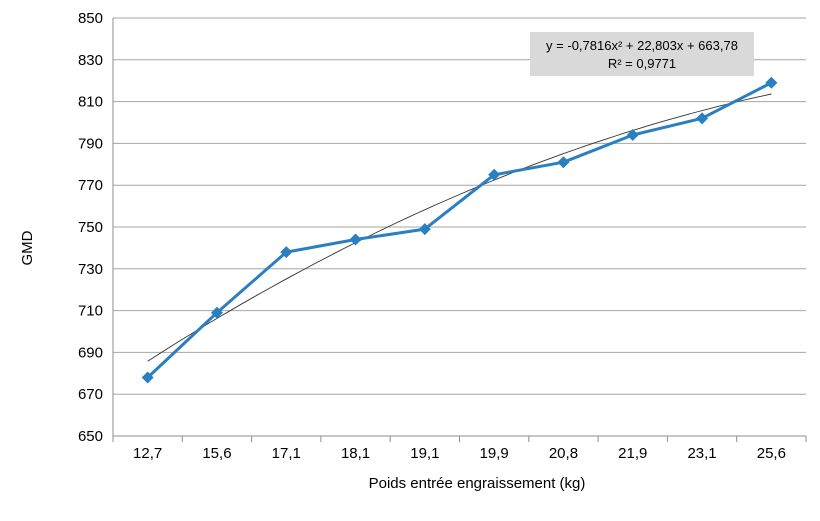  I want to click on y-tick-label: 710, so click(90, 311).